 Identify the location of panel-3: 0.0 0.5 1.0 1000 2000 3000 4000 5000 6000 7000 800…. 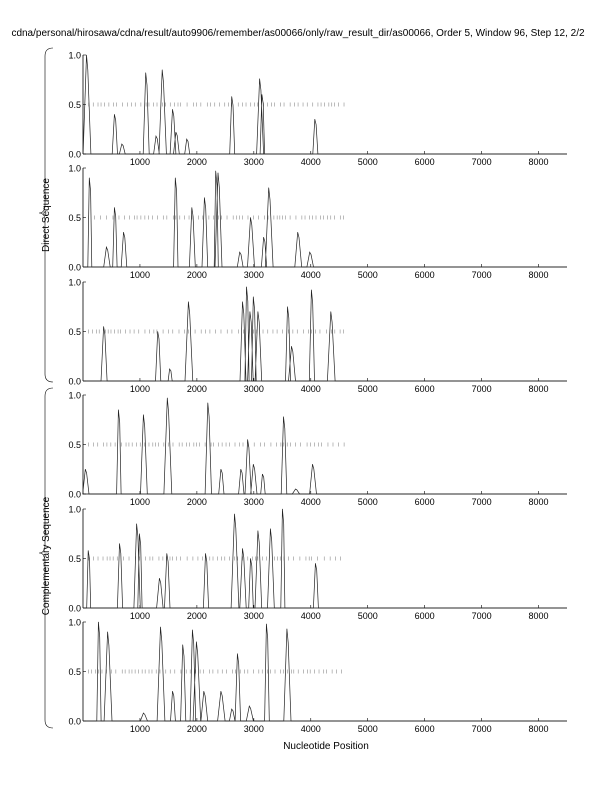
(317, 336).